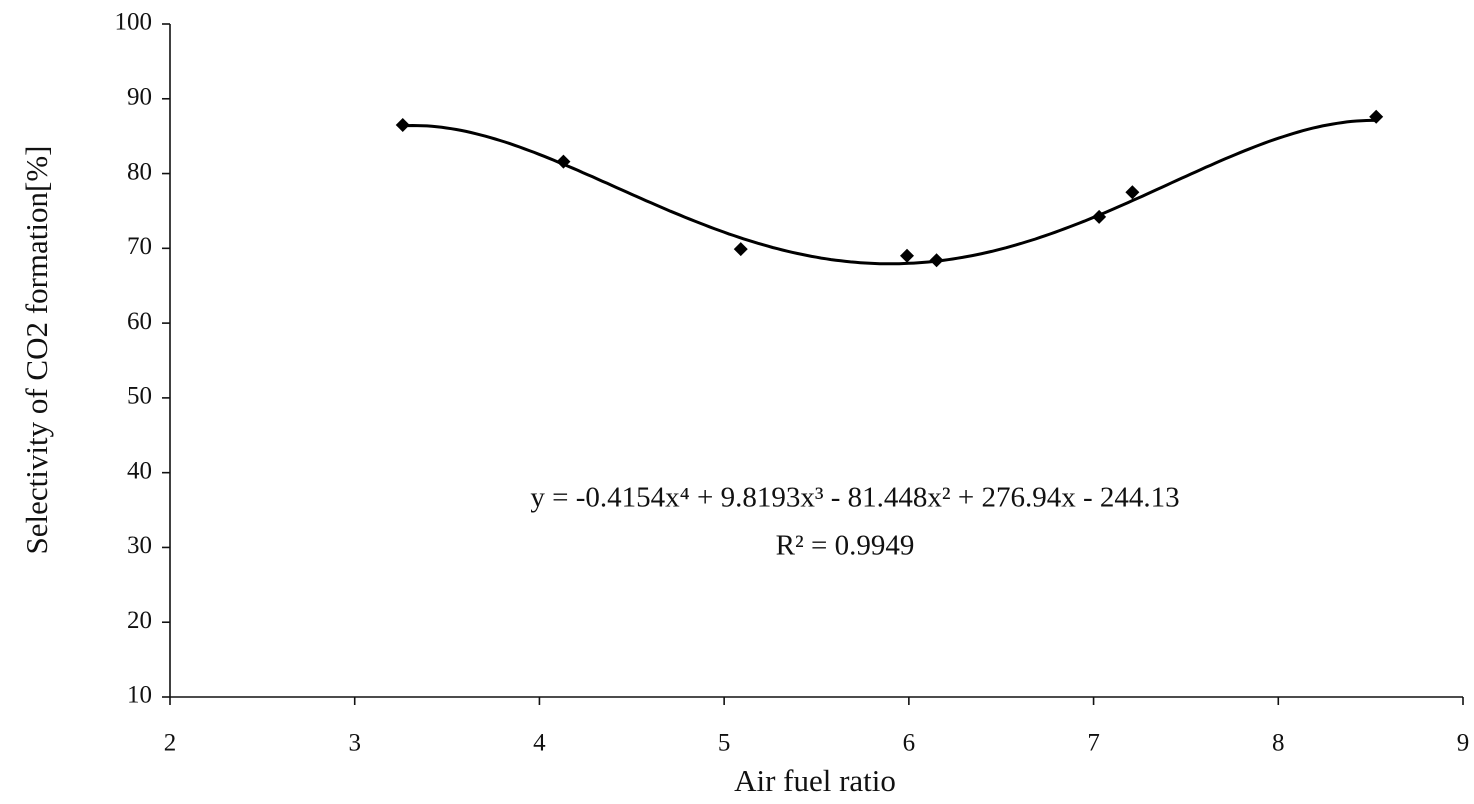 The height and width of the screenshot is (804, 1474). Describe the element at coordinates (889, 192) in the screenshot. I see `trendline` at that location.